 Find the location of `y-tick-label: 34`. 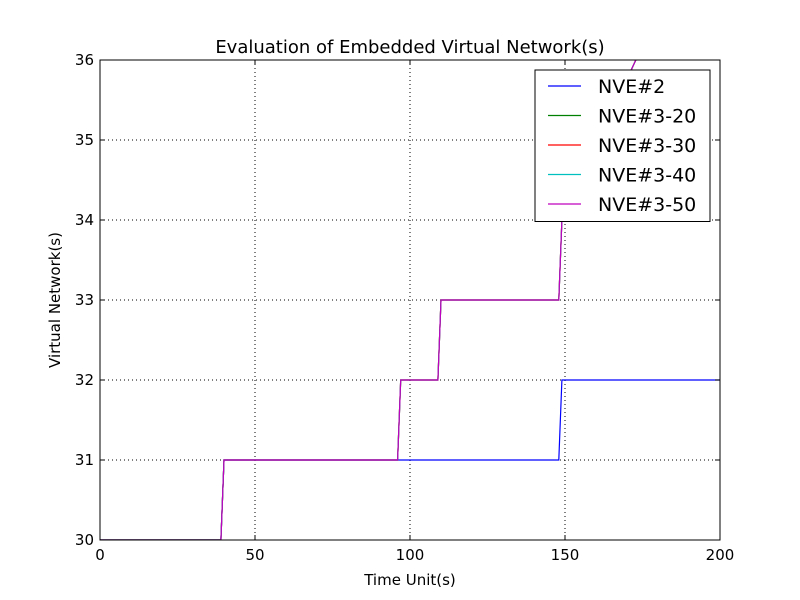

y-tick-label: 34 is located at coordinates (84, 220).